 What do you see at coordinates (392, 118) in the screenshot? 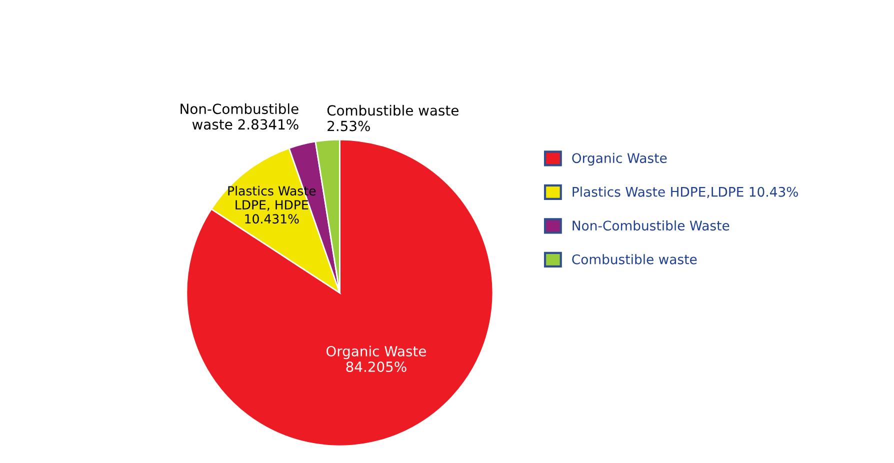
I see `data-label: Combustible waste 2.53%` at bounding box center [392, 118].